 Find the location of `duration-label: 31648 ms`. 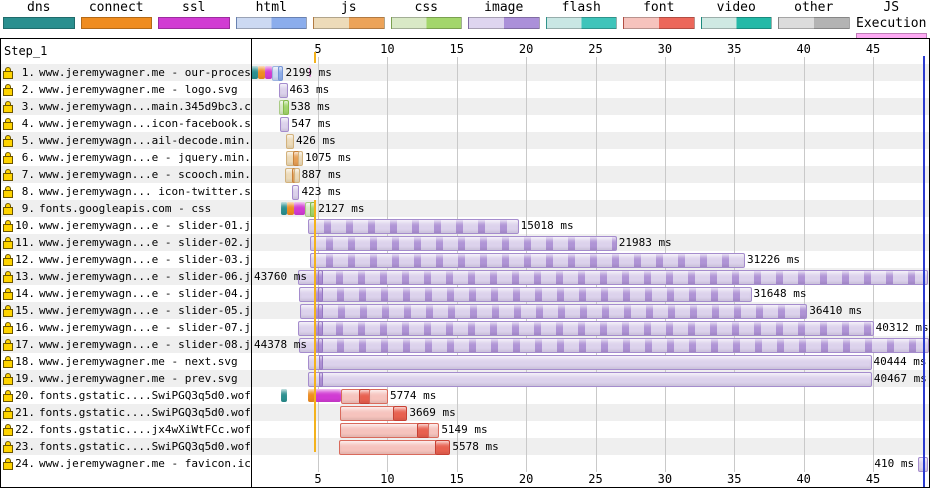

duration-label: 31648 ms is located at coordinates (780, 293).